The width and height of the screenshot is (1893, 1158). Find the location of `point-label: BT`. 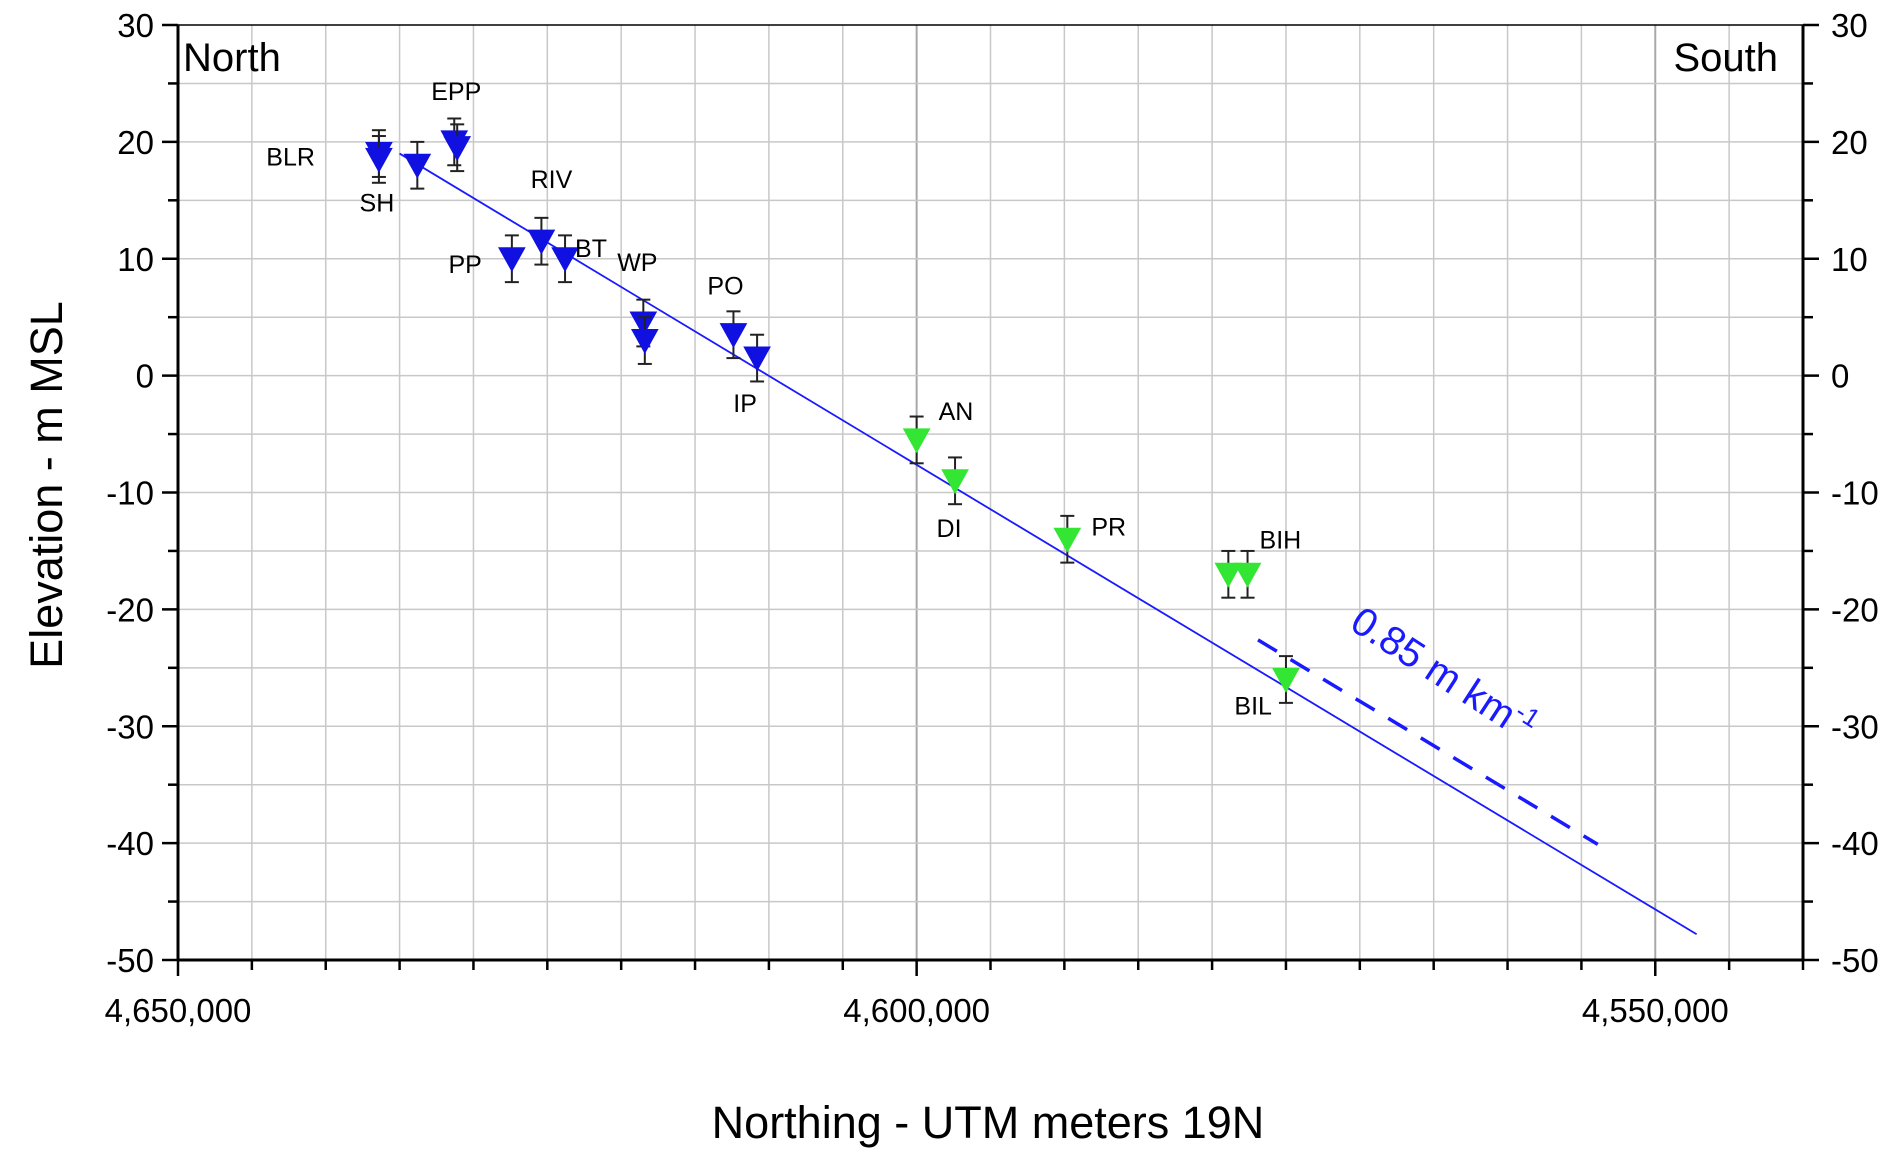

point-label: BT is located at coordinates (591, 249).